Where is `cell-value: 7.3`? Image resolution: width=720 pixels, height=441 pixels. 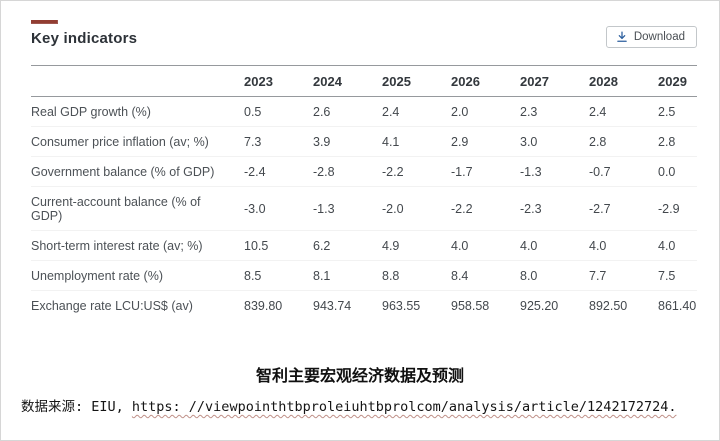
cell-value: 7.3 is located at coordinates (253, 142).